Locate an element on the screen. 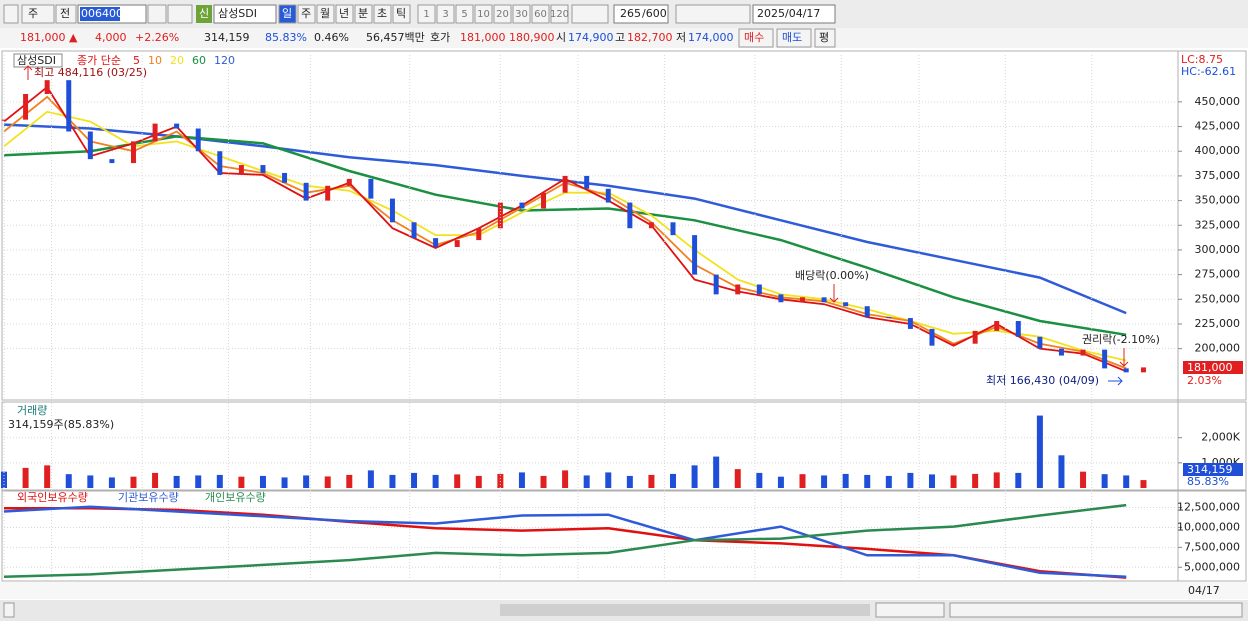  date-input is located at coordinates (794, 14).